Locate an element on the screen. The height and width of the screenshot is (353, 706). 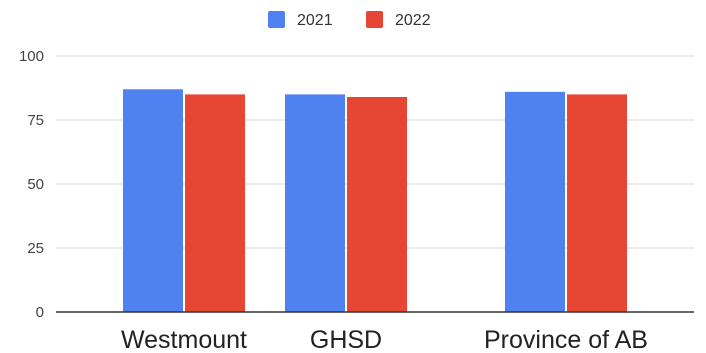
bar-2021-province-of-ab is located at coordinates (535, 201).